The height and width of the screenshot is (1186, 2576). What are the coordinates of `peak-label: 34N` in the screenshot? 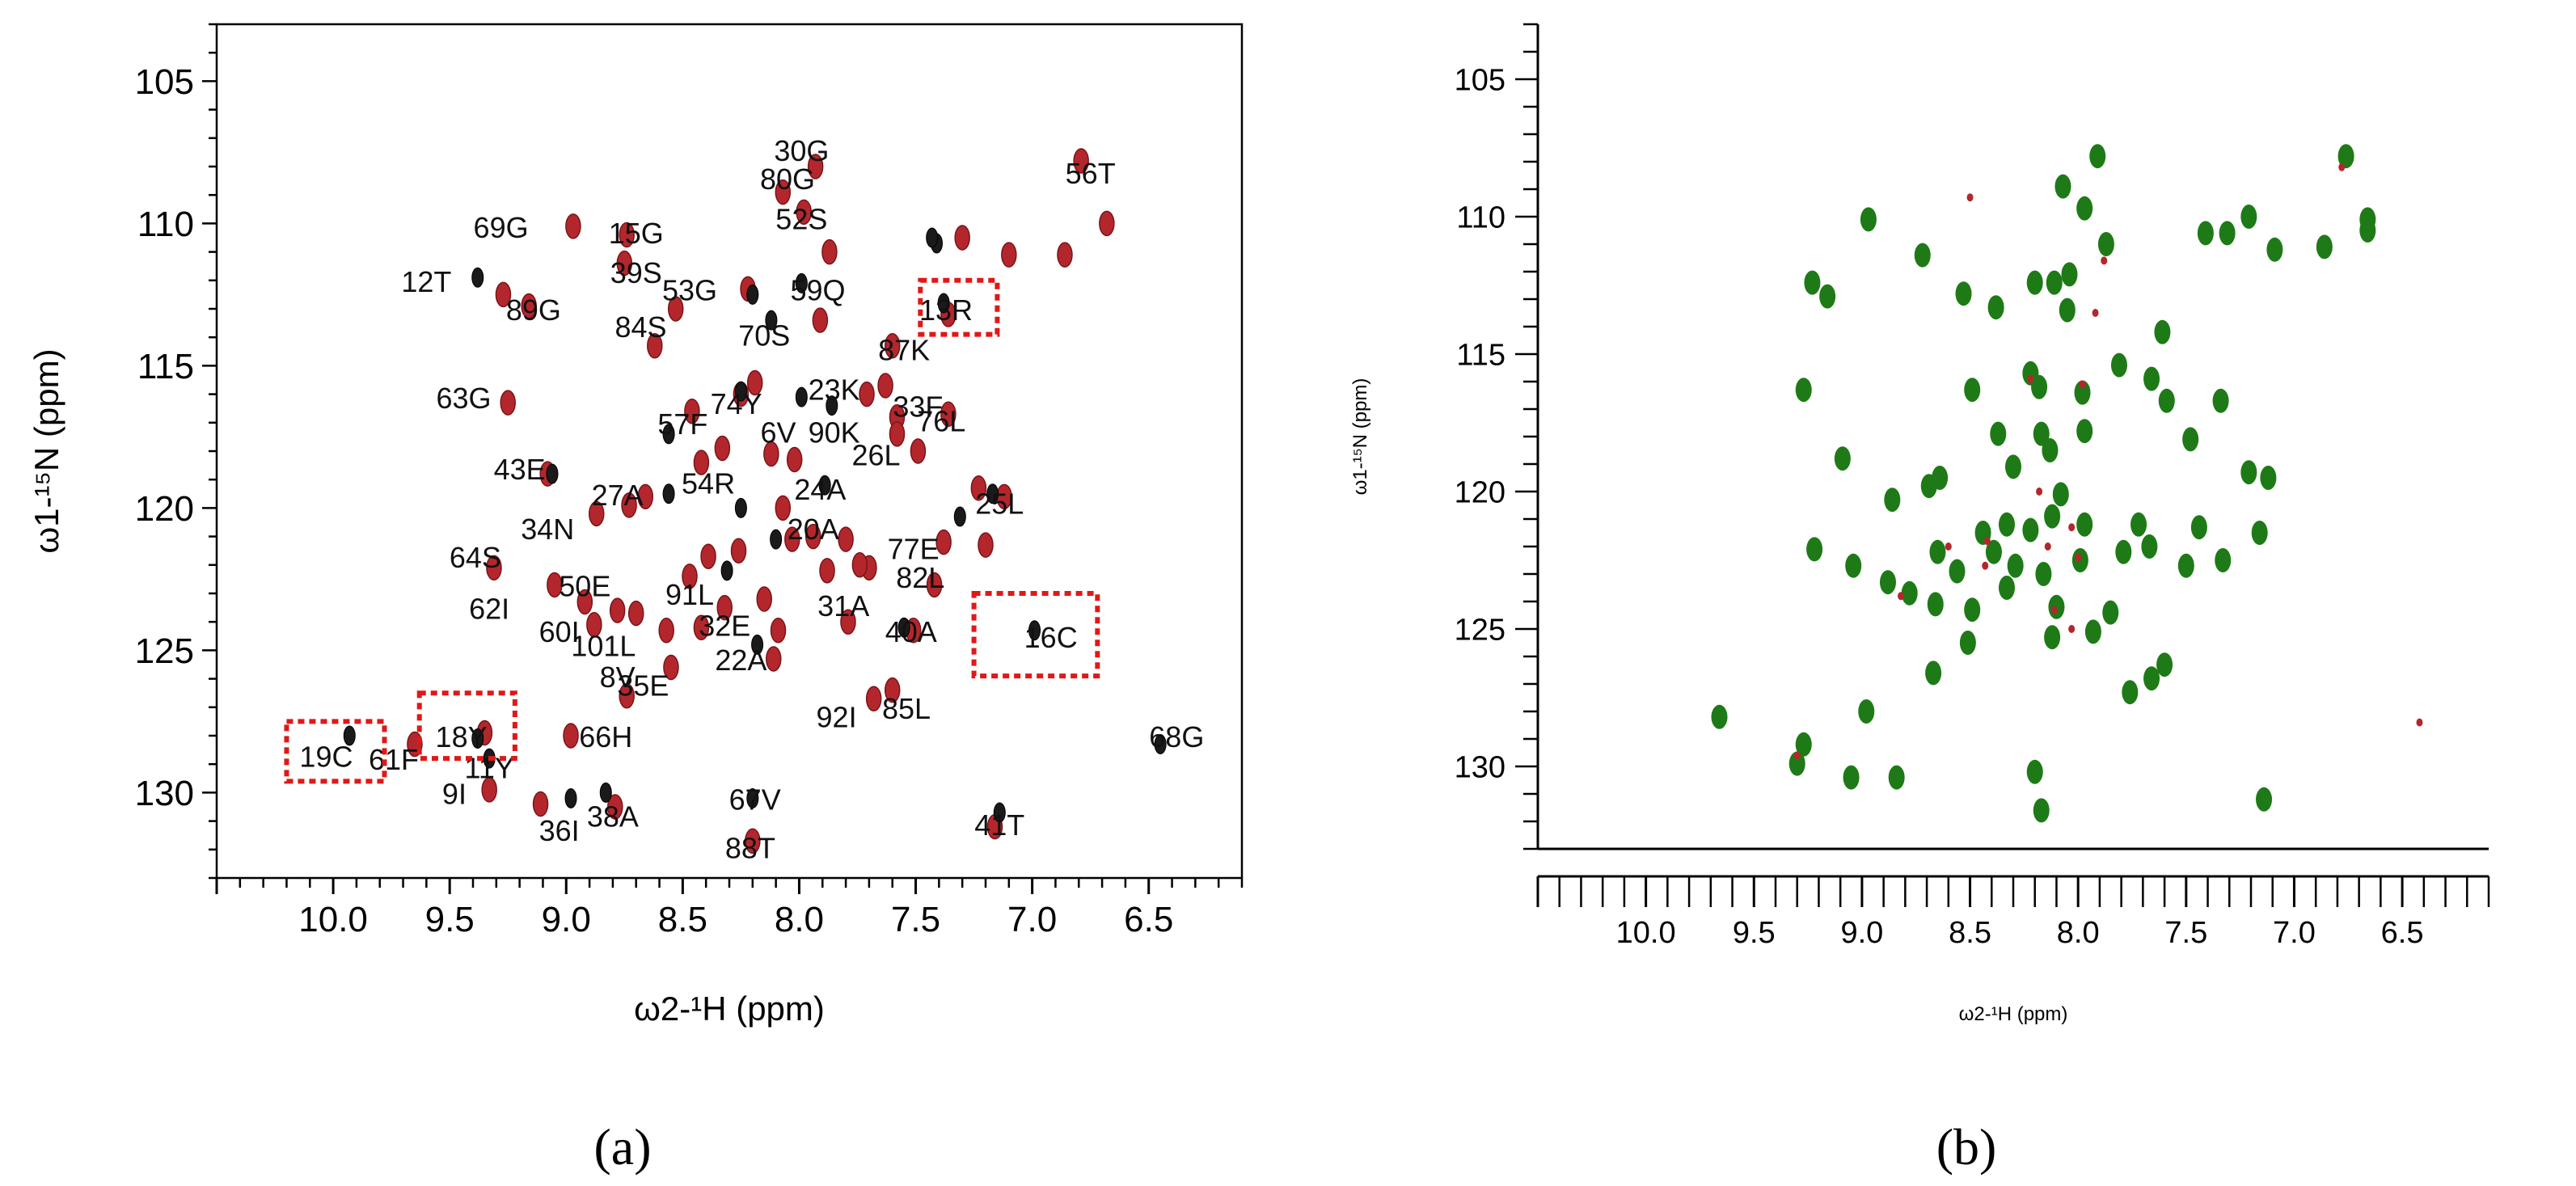 It's located at (547, 529).